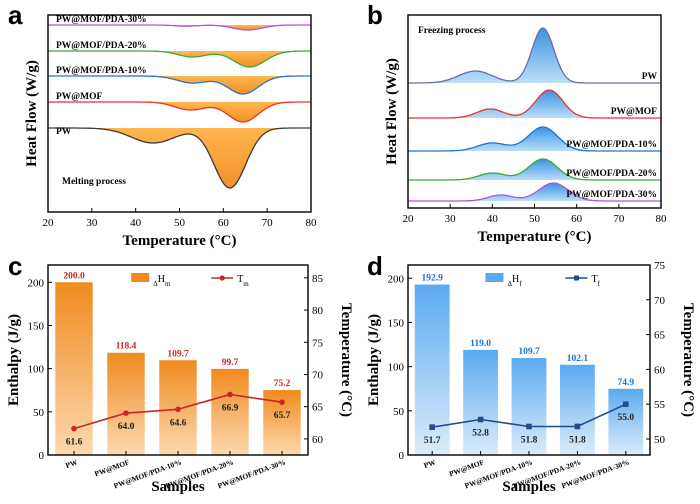 The image size is (700, 504). I want to click on bar-PW@MOF/PDA-20%, so click(230, 411).